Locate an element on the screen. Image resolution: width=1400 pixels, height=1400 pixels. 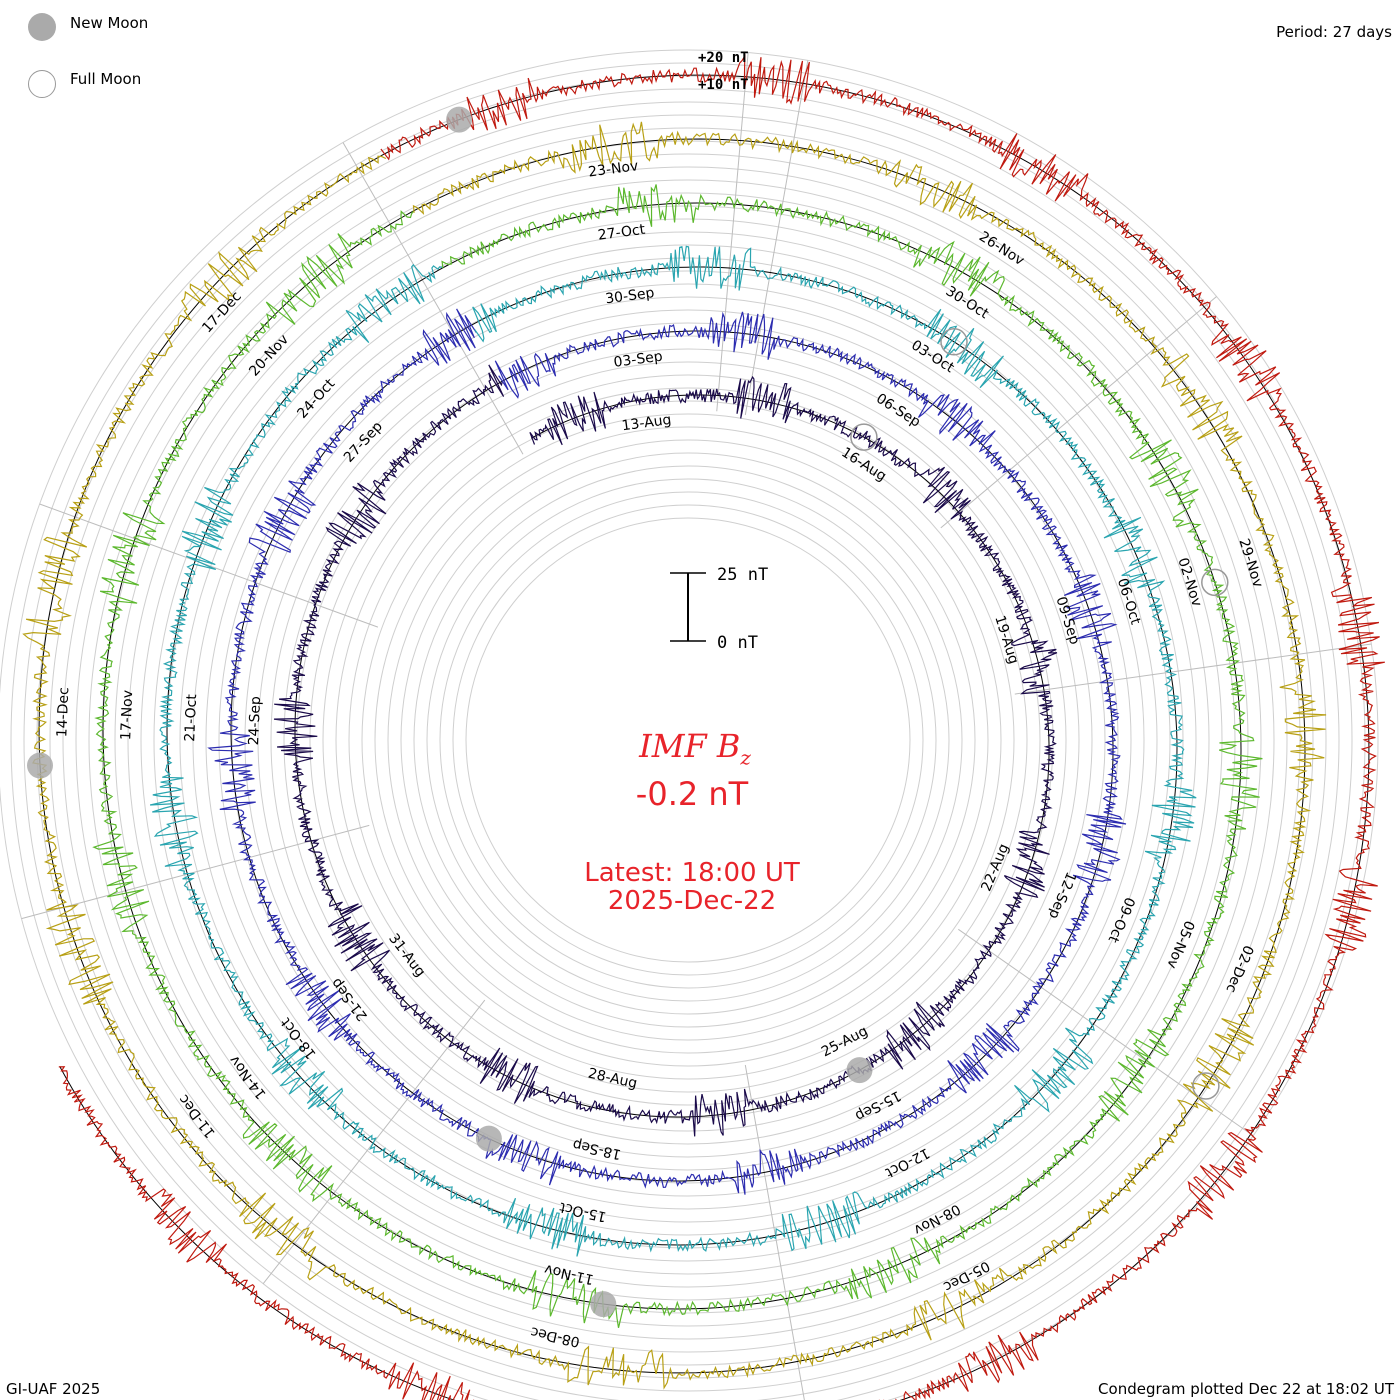
date-label: 08-Dec is located at coordinates (555, 1336).